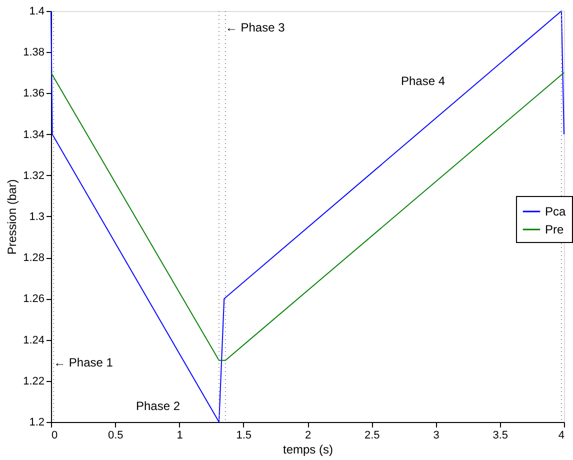 This screenshot has width=573, height=460. Describe the element at coordinates (12, 217) in the screenshot. I see `y-axis-title: Pression (bar)` at that location.